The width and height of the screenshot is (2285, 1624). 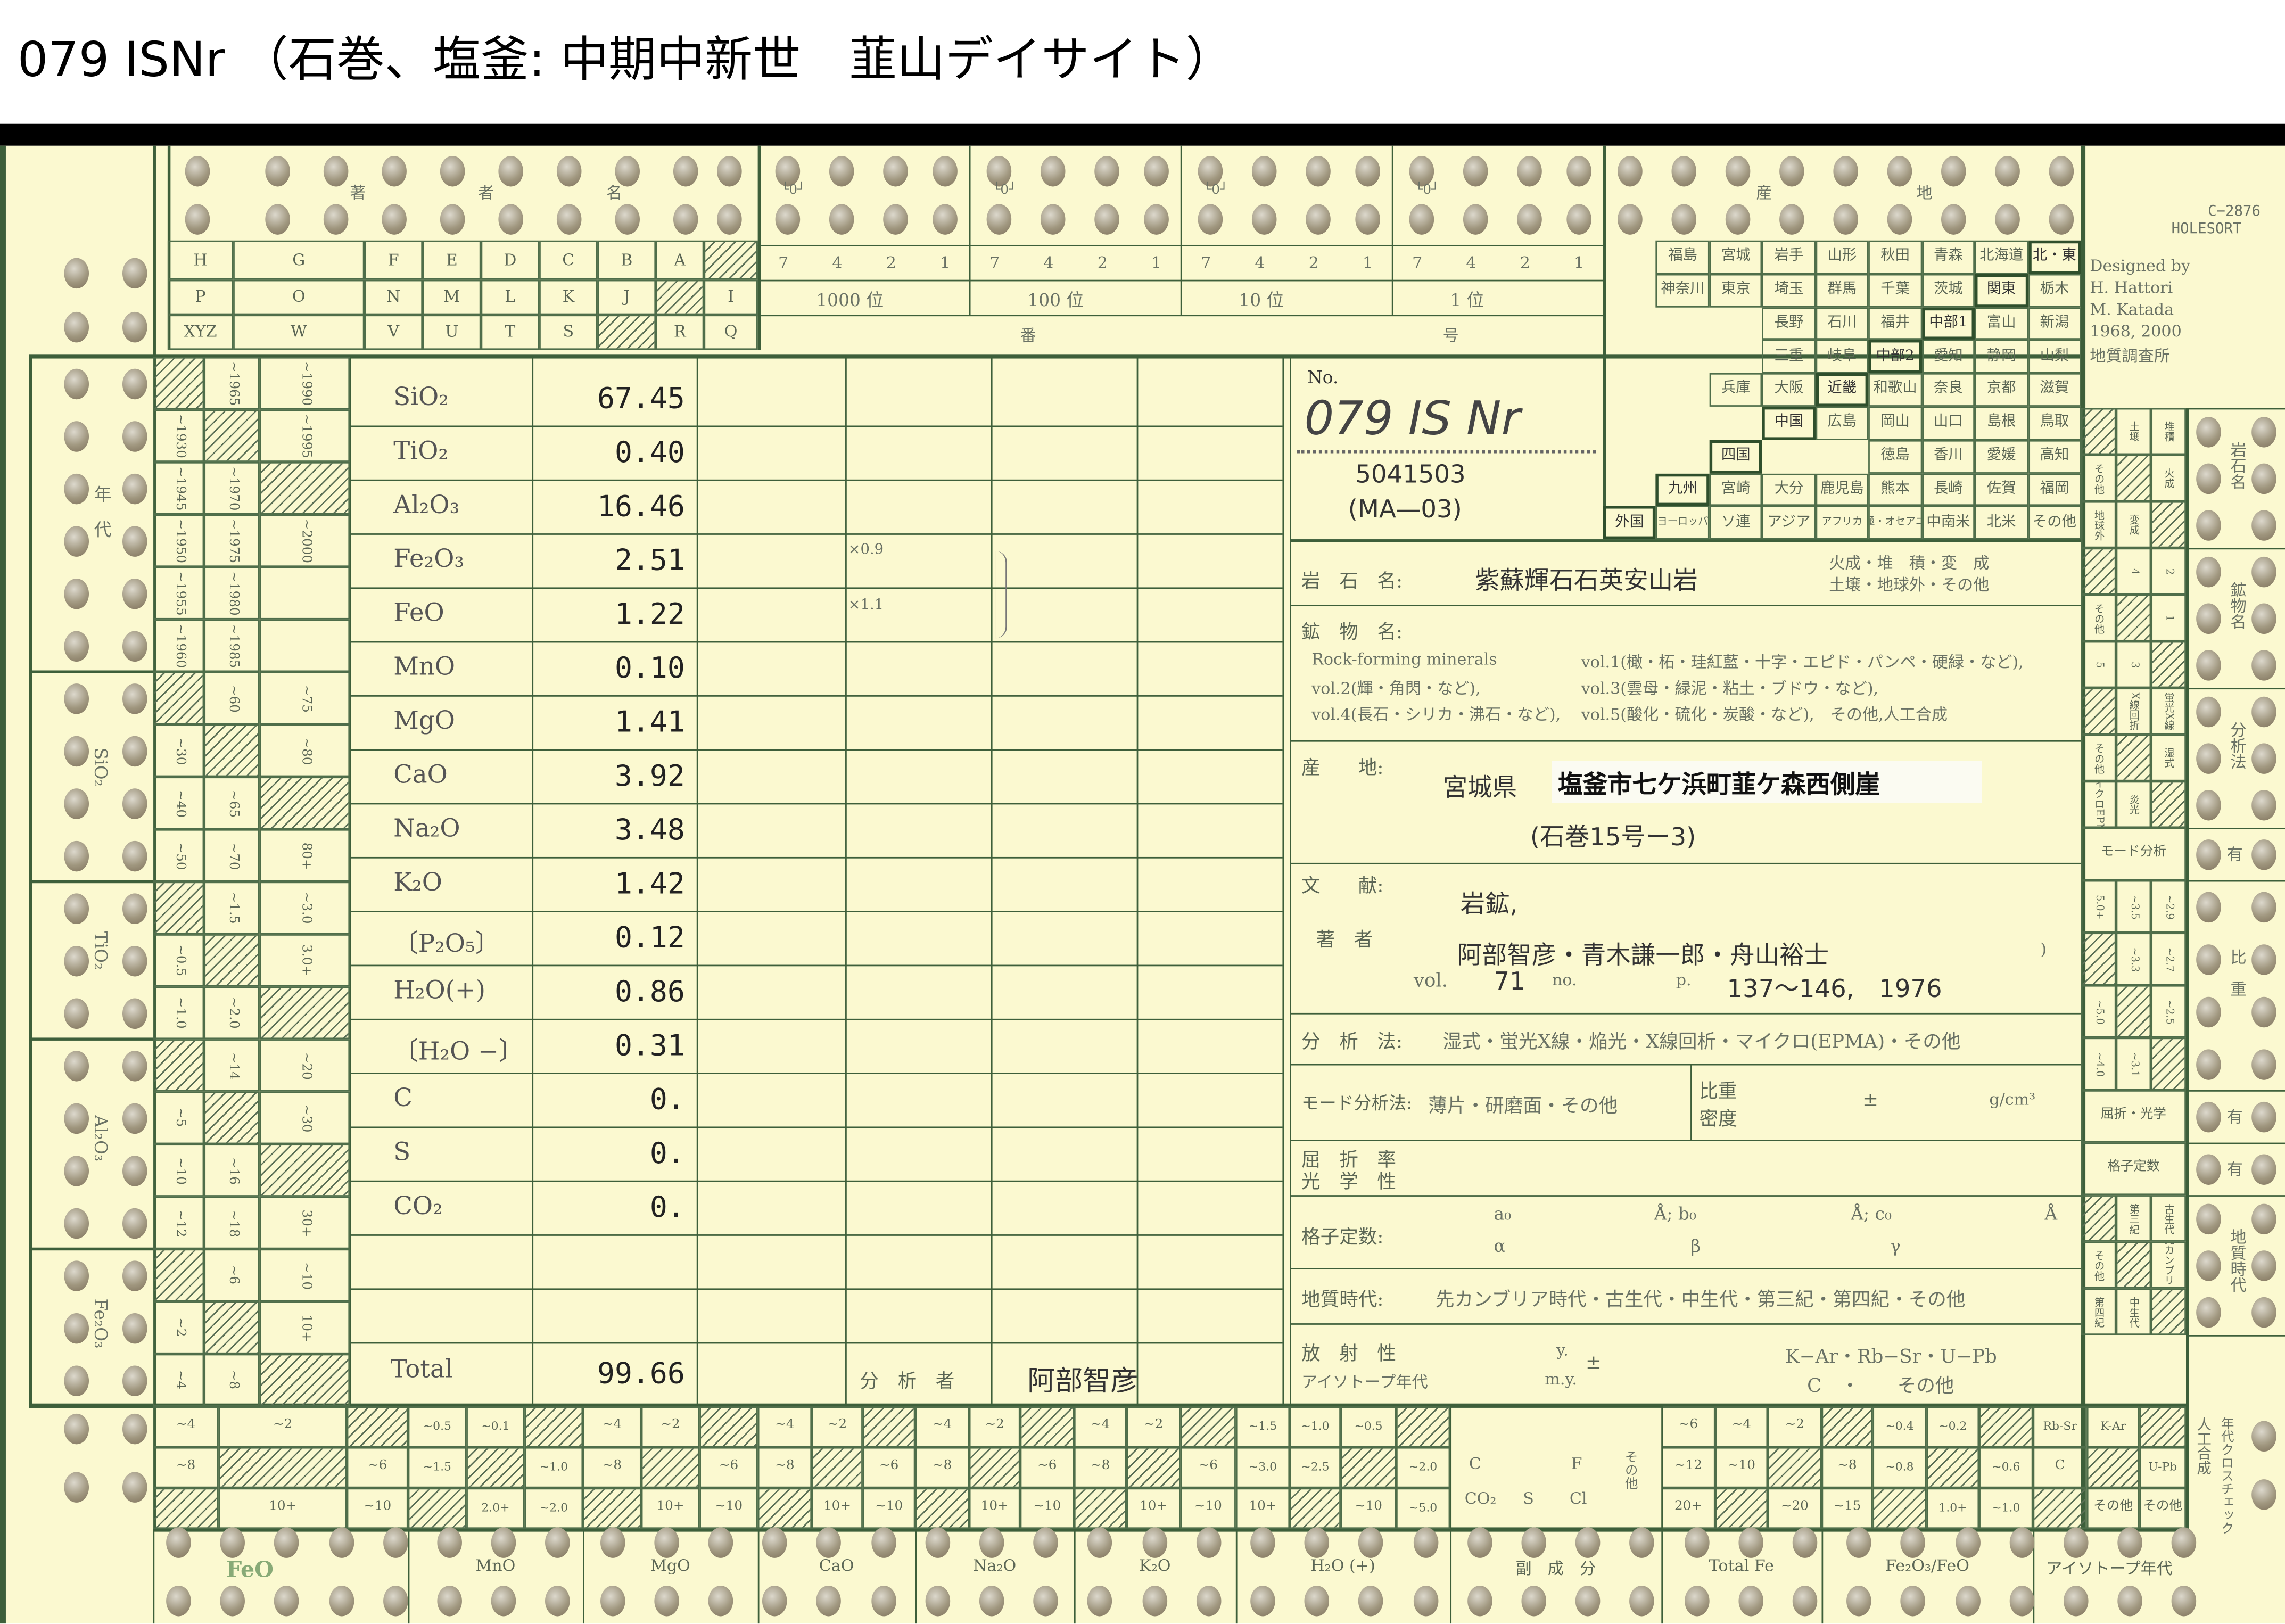 I want to click on locality-cell: 香川, so click(x=1948, y=456).